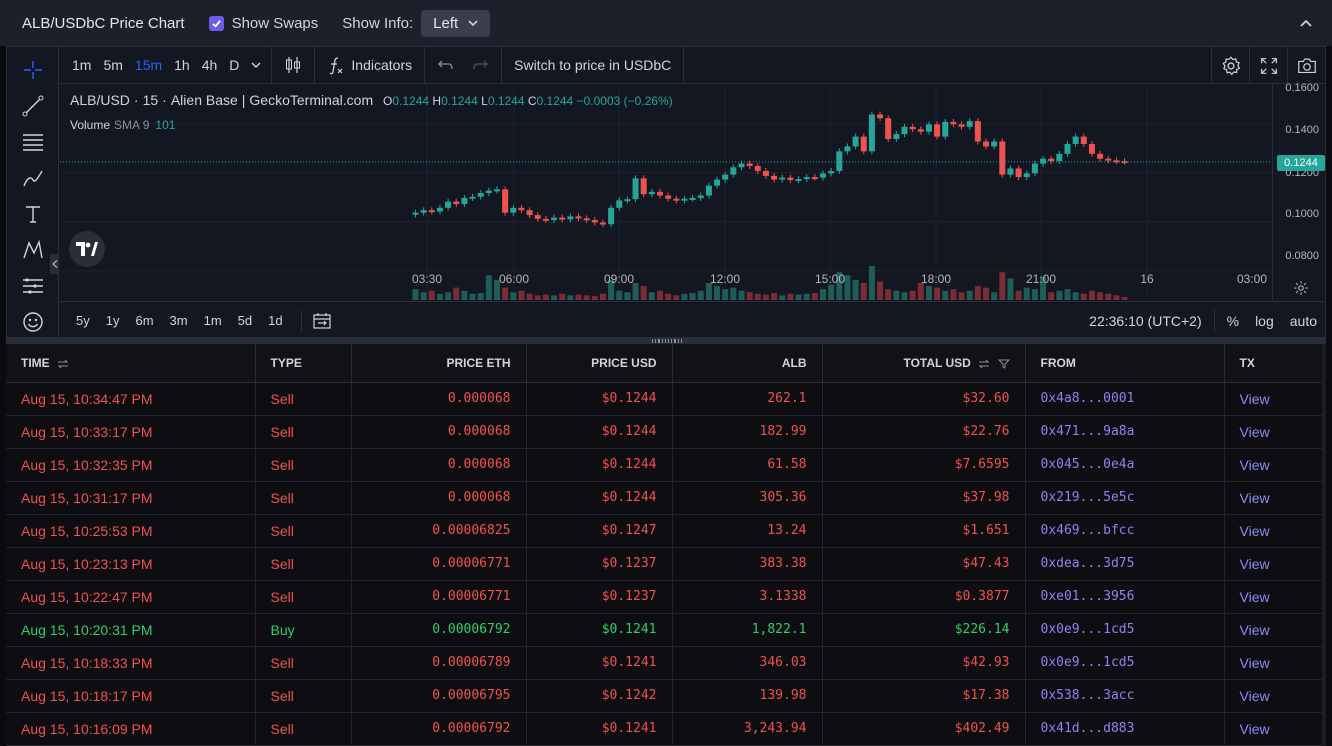  I want to click on trade-alb-amount: 383.38, so click(747, 564).